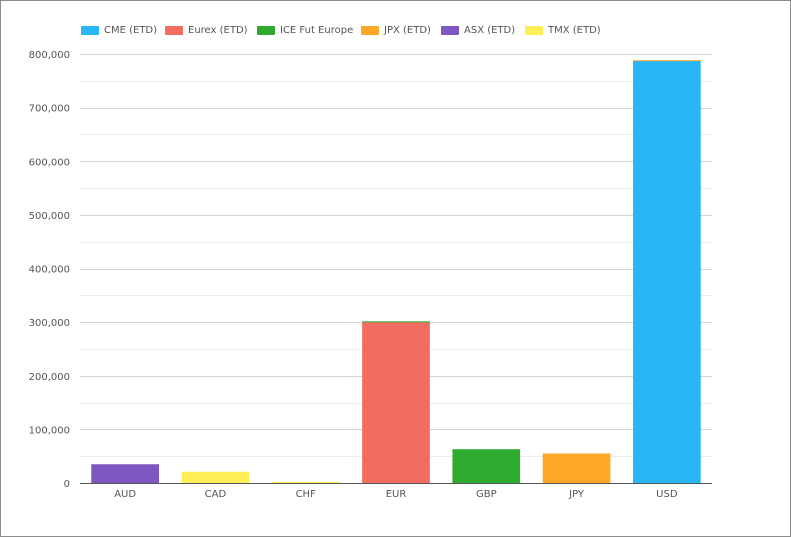  Describe the element at coordinates (49, 377) in the screenshot. I see `y-tick-label: 200,000` at that location.